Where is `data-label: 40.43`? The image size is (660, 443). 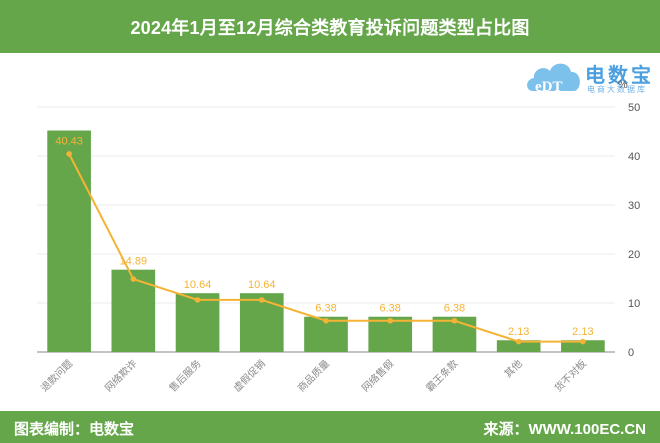 data-label: 40.43 is located at coordinates (69, 142).